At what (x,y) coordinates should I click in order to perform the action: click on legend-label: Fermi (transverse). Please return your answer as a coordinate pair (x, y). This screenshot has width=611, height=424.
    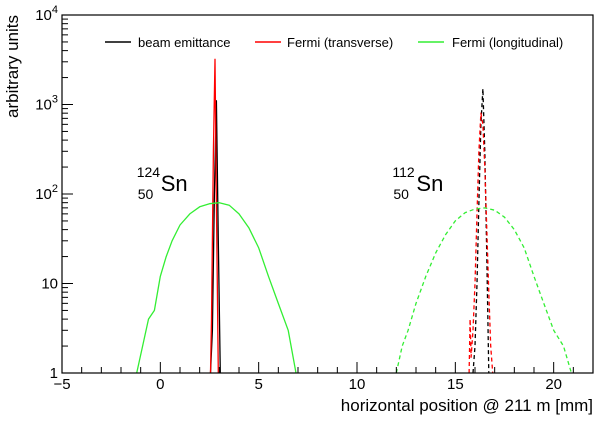
    Looking at the image, I should click on (340, 42).